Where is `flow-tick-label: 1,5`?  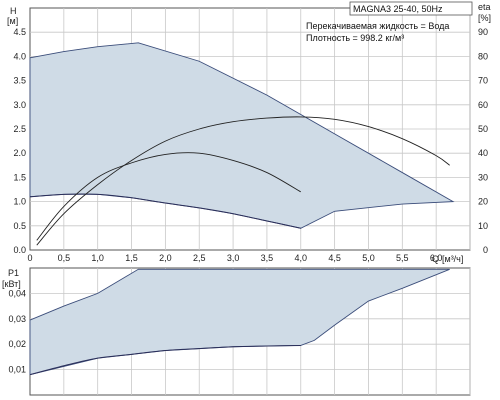
flow-tick-label: 1,5 is located at coordinates (131, 258).